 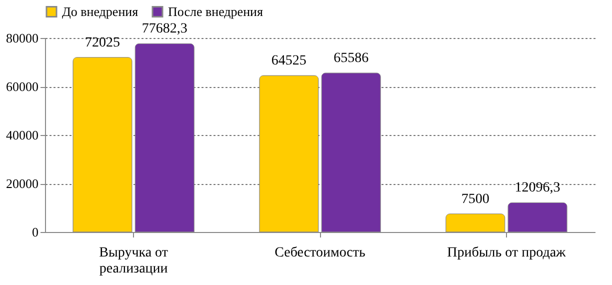 I want to click on x-tick-label: Выручка от реализации, so click(x=133, y=261).